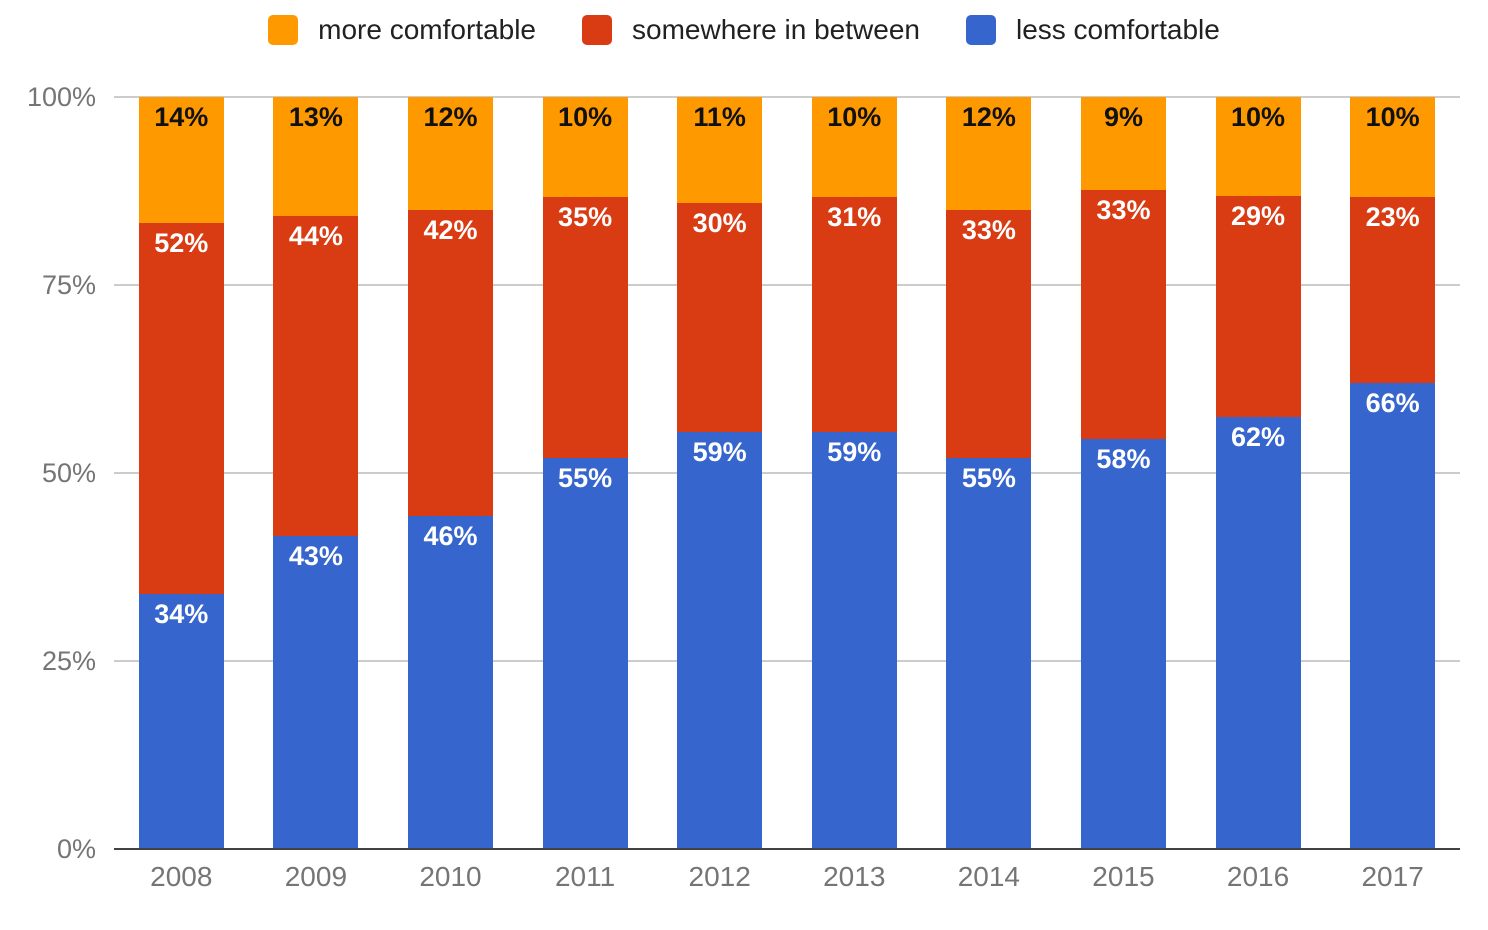 This screenshot has width=1488, height=930. Describe the element at coordinates (181, 721) in the screenshot. I see `bar-segment: 34%` at that location.